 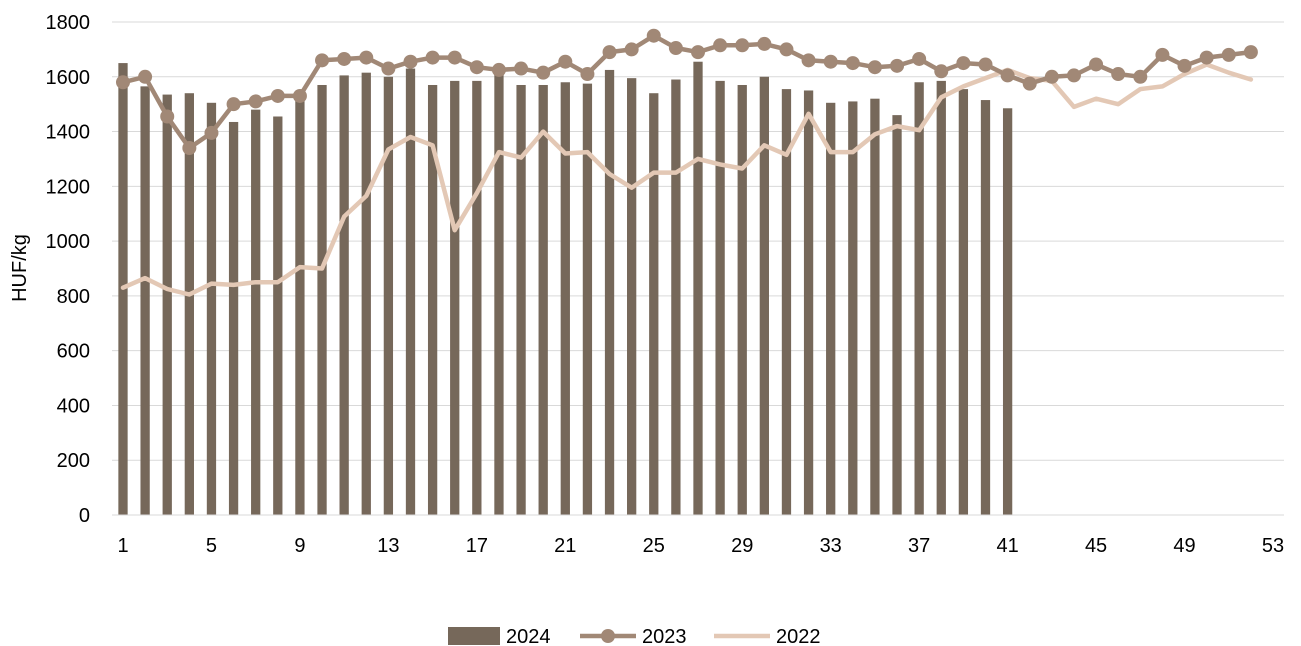 What do you see at coordinates (73, 297) in the screenshot?
I see `y-tick-label: 800` at bounding box center [73, 297].